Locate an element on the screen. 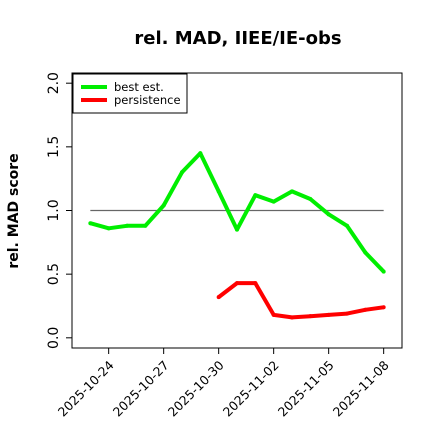  y-tick-label: 1.5 is located at coordinates (54, 147).